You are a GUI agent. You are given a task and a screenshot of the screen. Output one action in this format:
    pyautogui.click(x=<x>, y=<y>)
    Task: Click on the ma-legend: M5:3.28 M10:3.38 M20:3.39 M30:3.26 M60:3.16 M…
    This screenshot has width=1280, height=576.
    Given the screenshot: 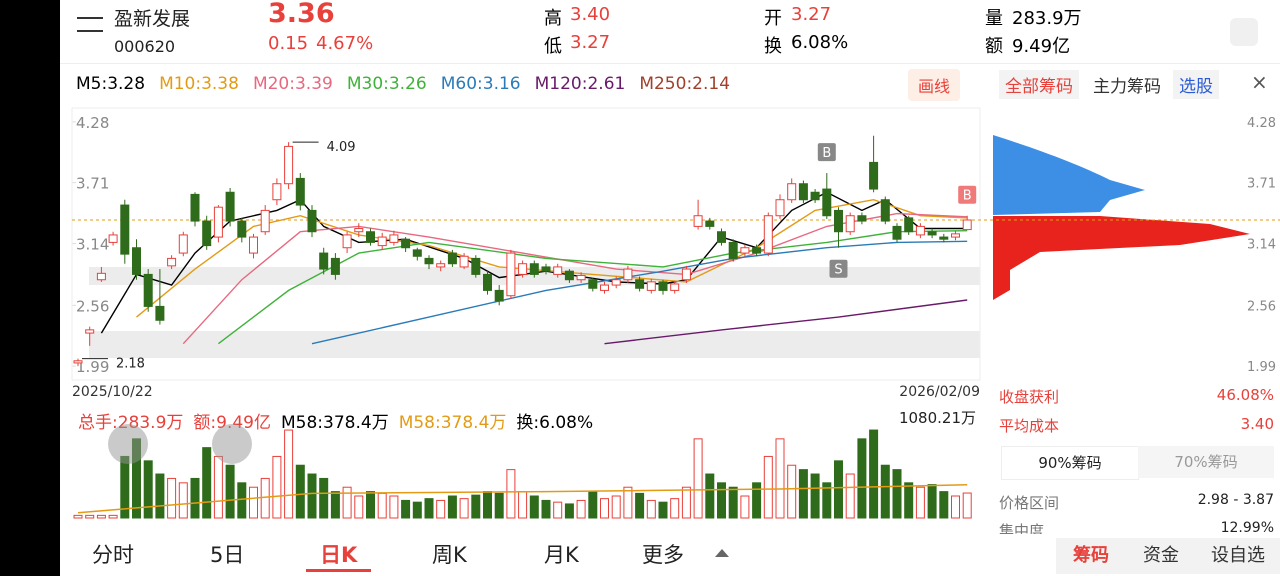 What is the action you would take?
    pyautogui.click(x=403, y=84)
    